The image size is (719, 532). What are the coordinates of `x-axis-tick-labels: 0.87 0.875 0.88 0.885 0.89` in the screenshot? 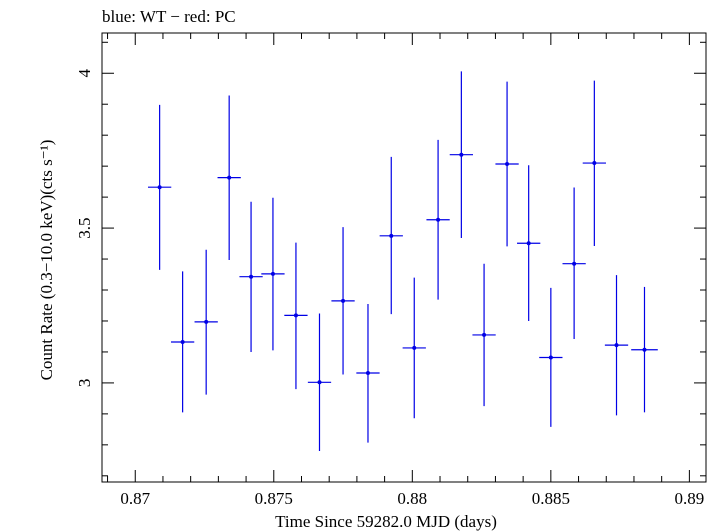 It's located at (412, 498).